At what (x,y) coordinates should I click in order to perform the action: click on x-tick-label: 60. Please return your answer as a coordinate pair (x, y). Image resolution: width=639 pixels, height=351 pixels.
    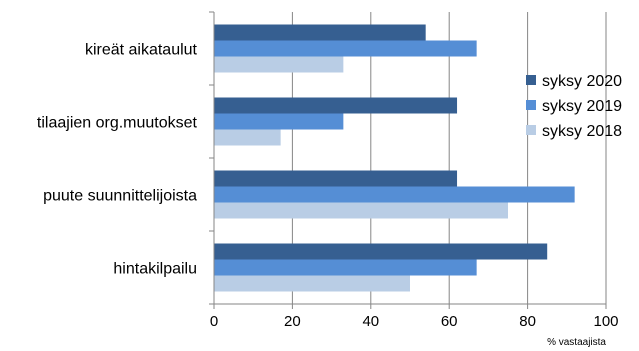
    Looking at the image, I should click on (449, 321).